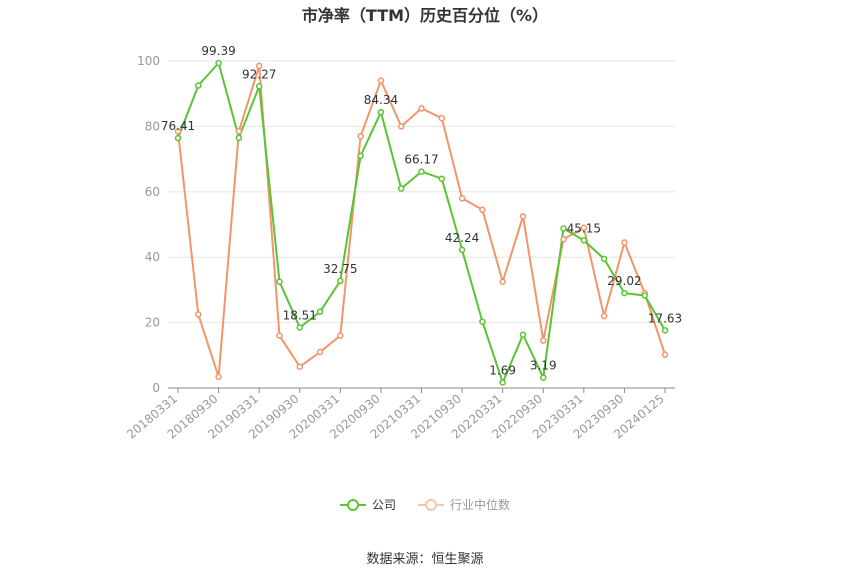 The width and height of the screenshot is (850, 574). Describe the element at coordinates (462, 238) in the screenshot. I see `data-label: 42.24` at that location.